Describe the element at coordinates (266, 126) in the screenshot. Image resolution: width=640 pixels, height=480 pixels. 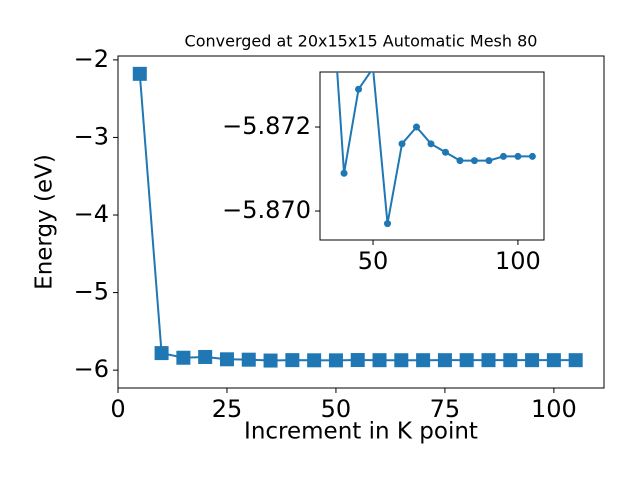
I see `y-tick-label: −5.872` at that location.